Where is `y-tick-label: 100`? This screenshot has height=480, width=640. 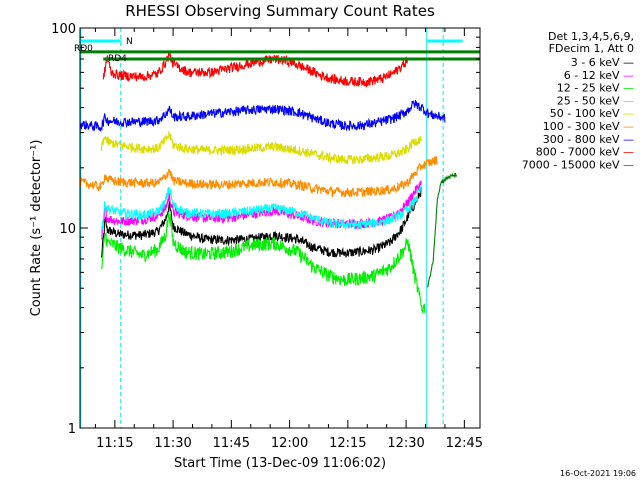 y-tick-label: 100 is located at coordinates (63, 29).